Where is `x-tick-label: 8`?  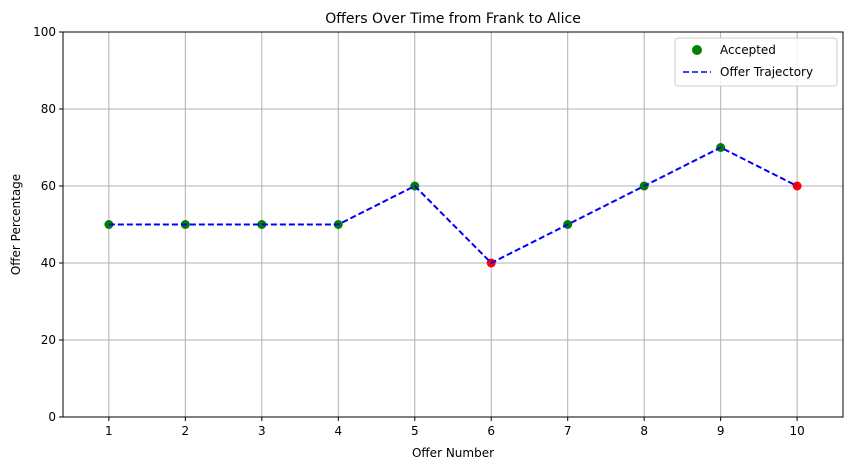 x-tick-label: 8 is located at coordinates (644, 431).